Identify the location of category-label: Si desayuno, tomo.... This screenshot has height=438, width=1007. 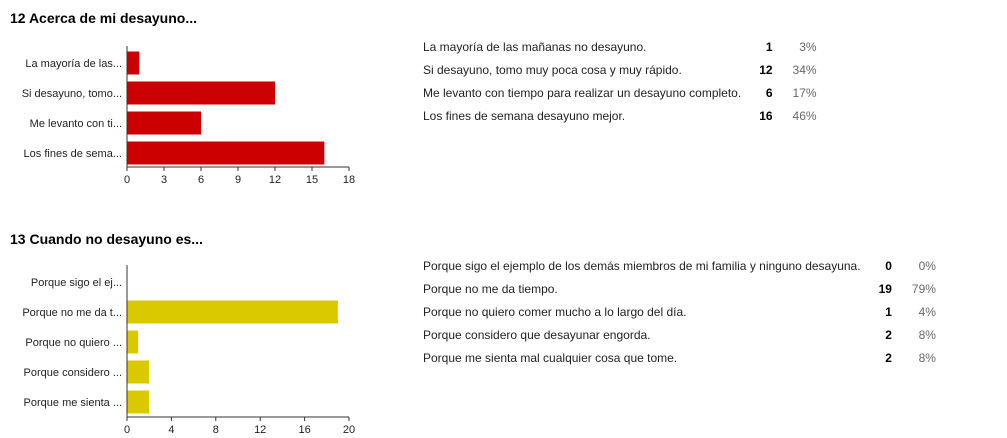
(72, 94).